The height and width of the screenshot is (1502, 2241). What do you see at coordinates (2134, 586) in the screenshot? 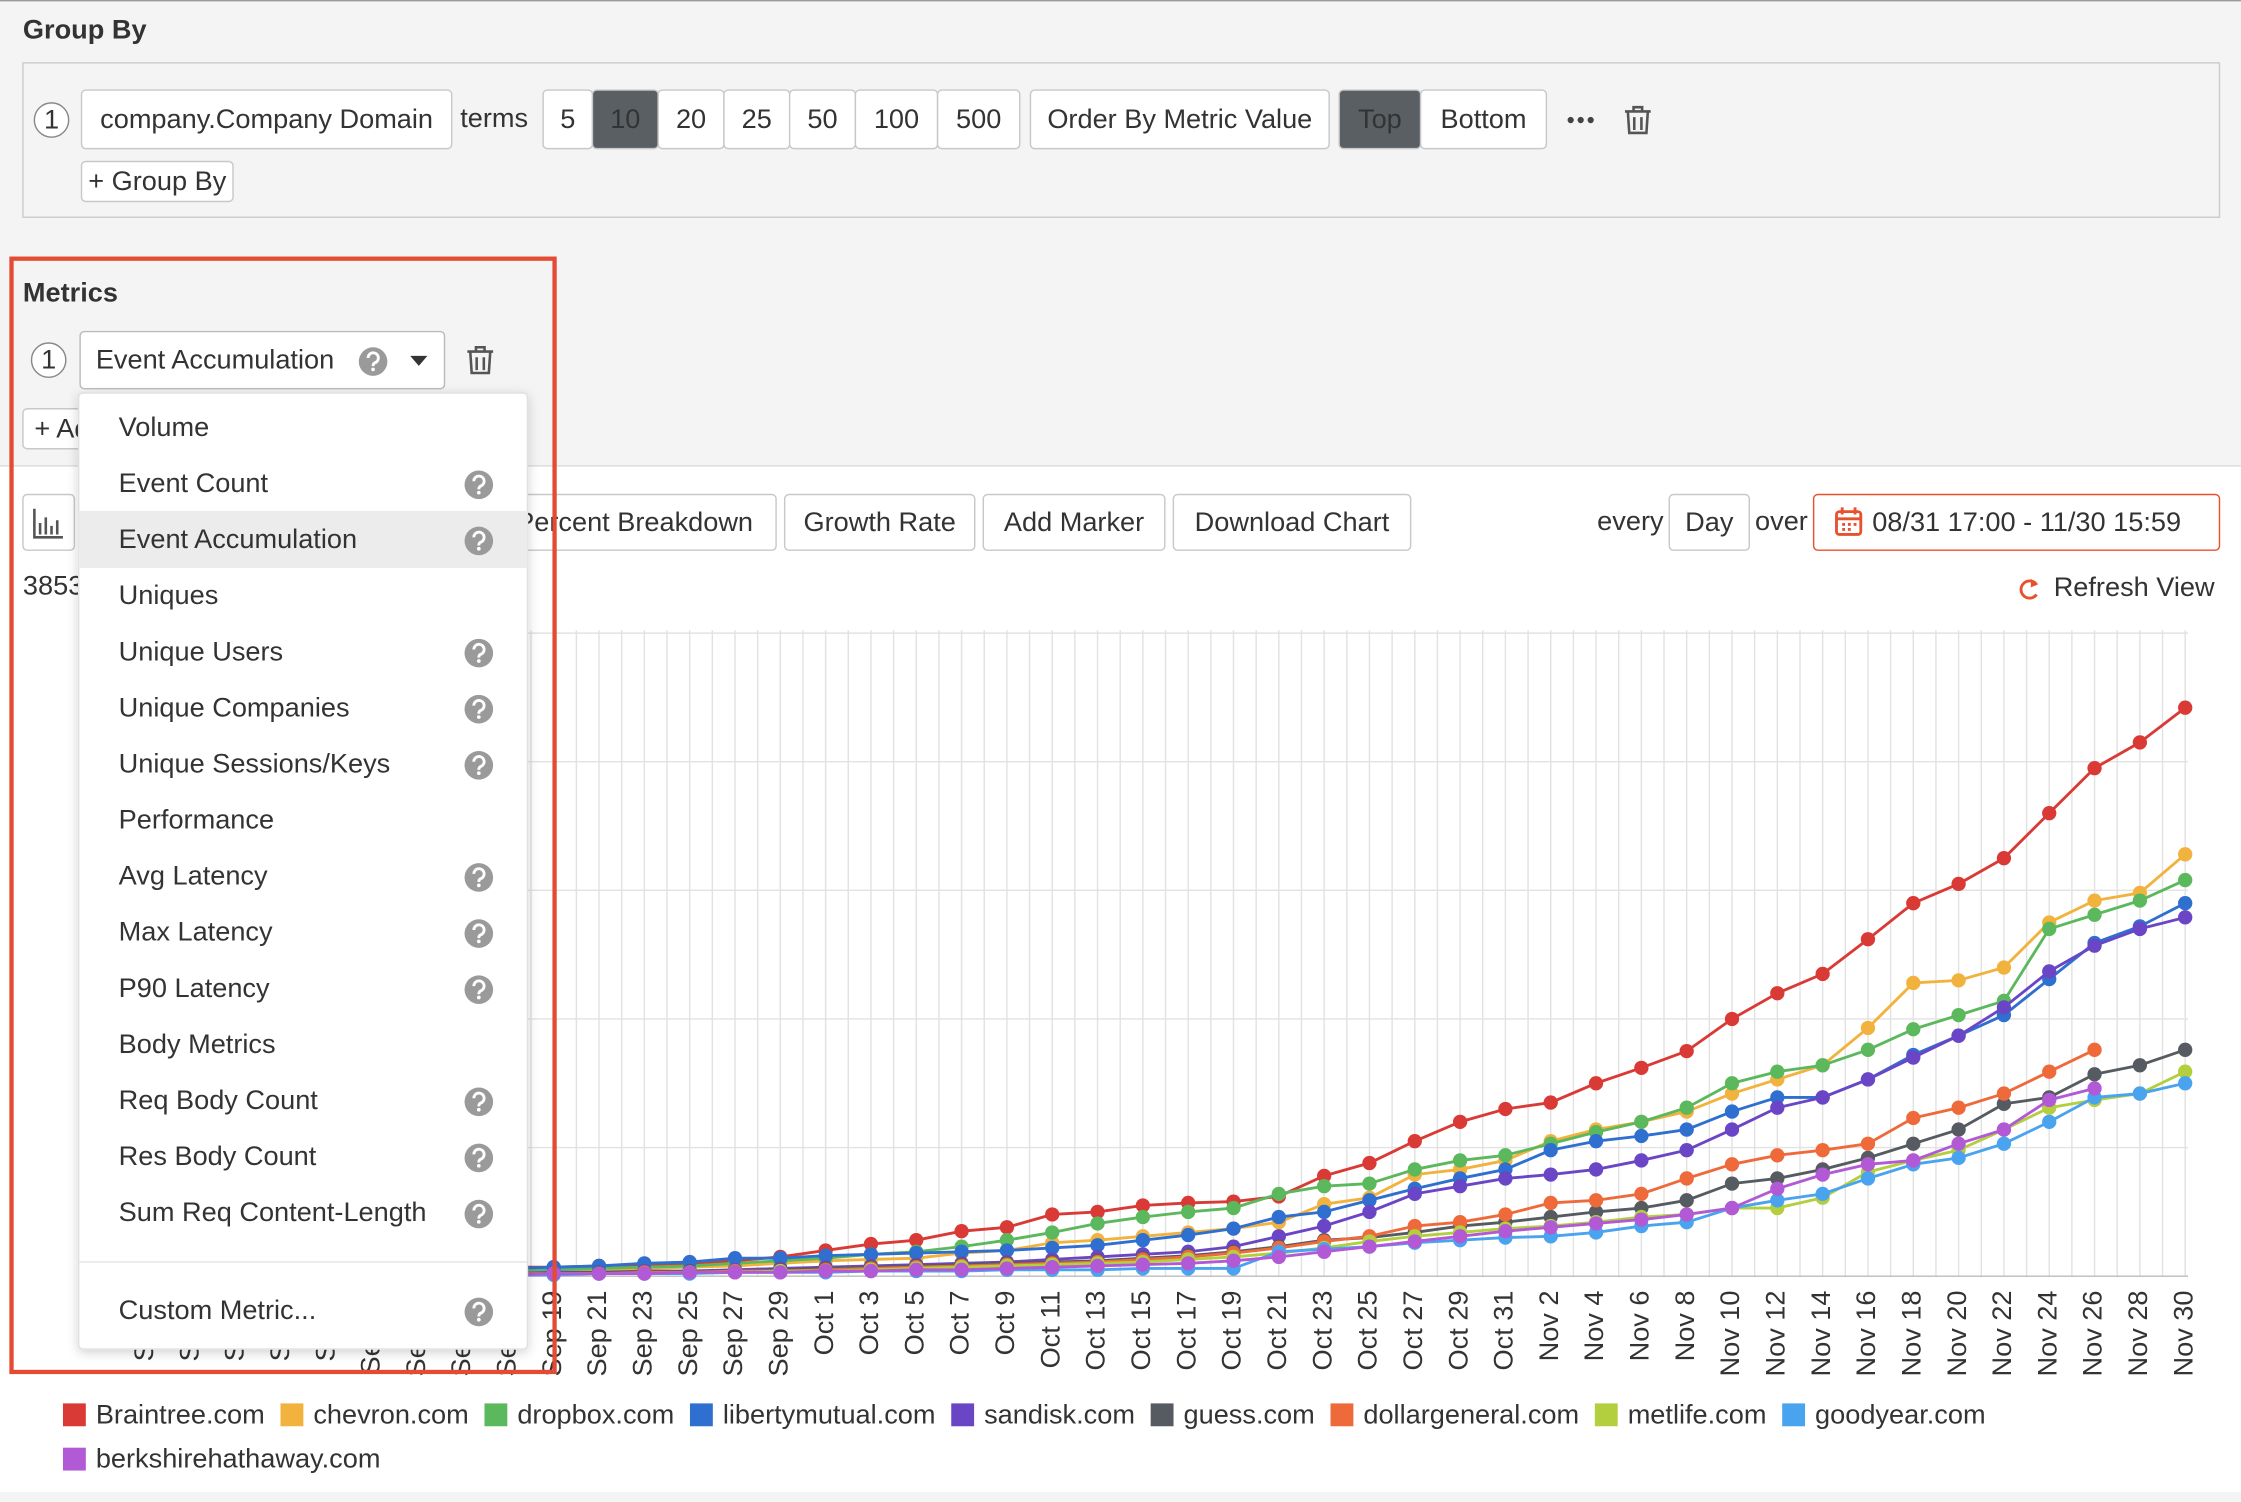
I see `refresh-label: Refresh View` at bounding box center [2134, 586].